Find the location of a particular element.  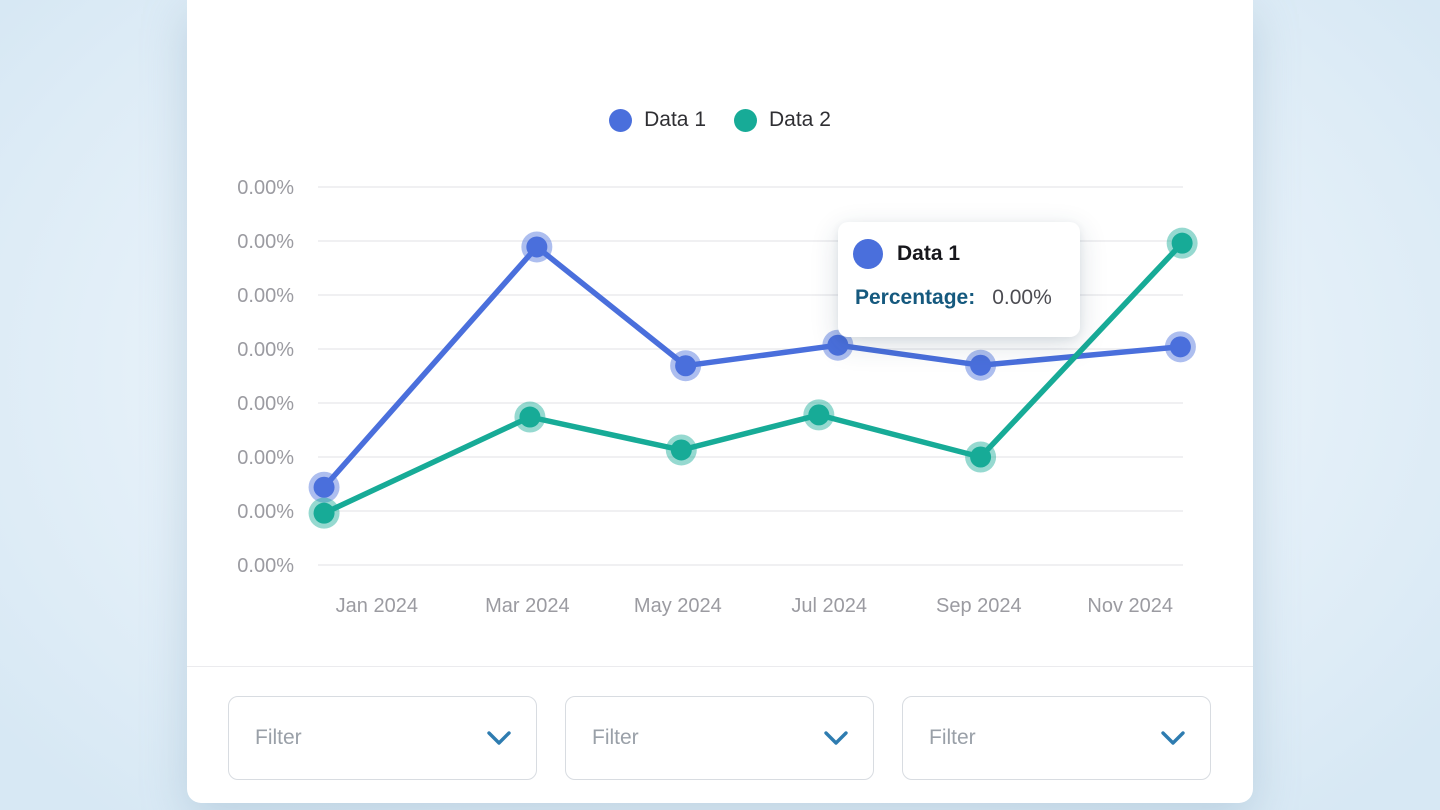

tooltip-metric-label: Percentage: is located at coordinates (915, 297).